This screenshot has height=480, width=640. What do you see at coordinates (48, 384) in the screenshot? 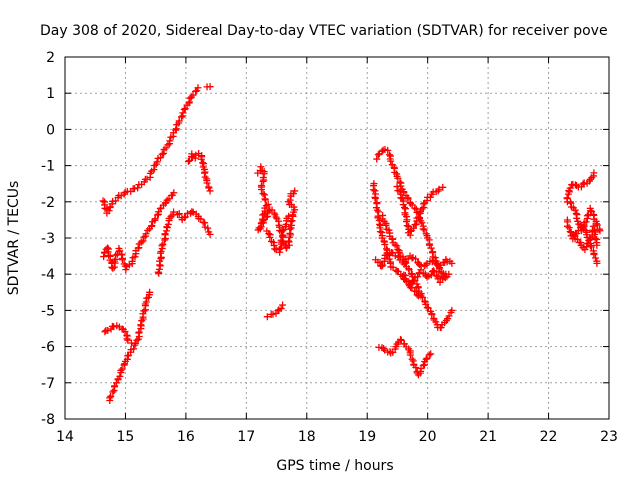
I see `y-tick-label: -7` at bounding box center [48, 384].